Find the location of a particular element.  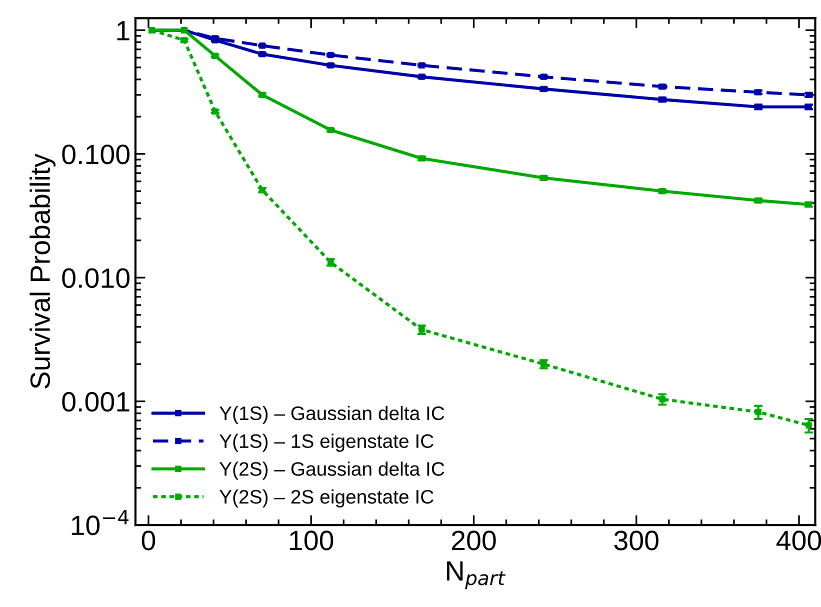

x-tick-label: 300 is located at coordinates (636, 540).